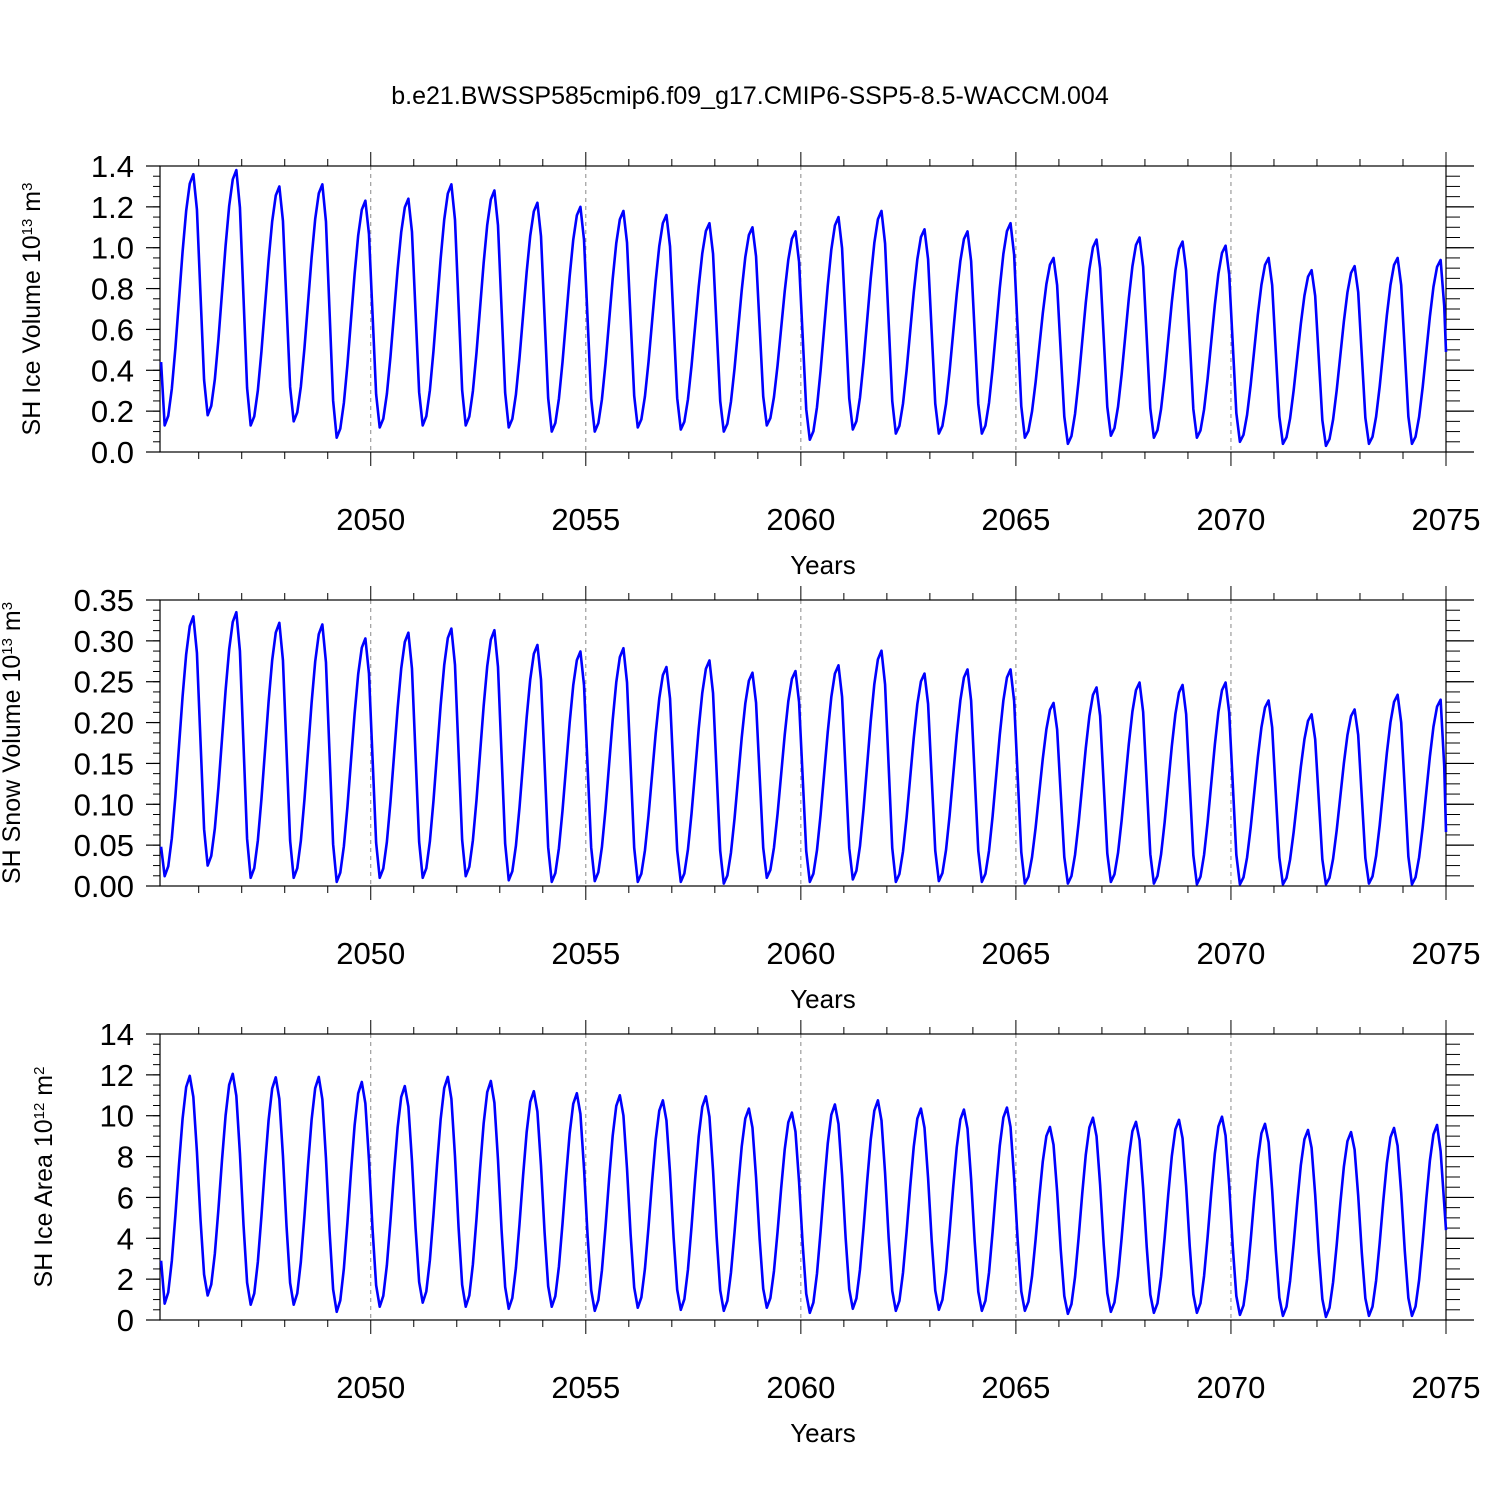  I want to click on y-tick-label: 0, so click(125, 1320).